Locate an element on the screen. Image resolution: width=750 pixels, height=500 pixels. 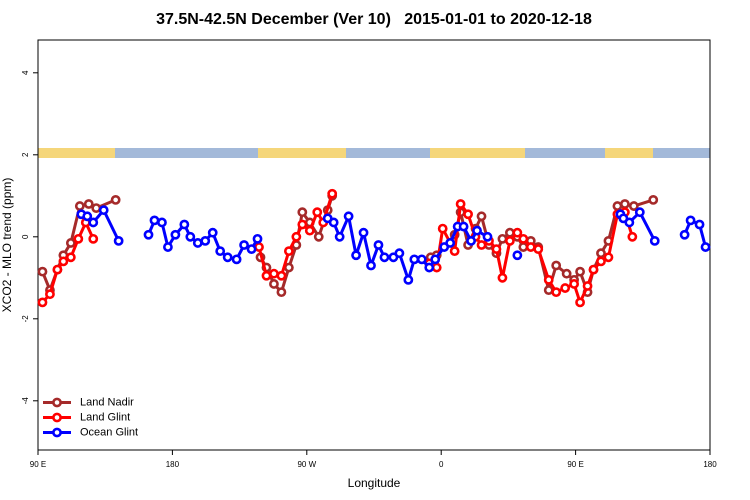
x-tick-label: 0 is located at coordinates (441, 464).